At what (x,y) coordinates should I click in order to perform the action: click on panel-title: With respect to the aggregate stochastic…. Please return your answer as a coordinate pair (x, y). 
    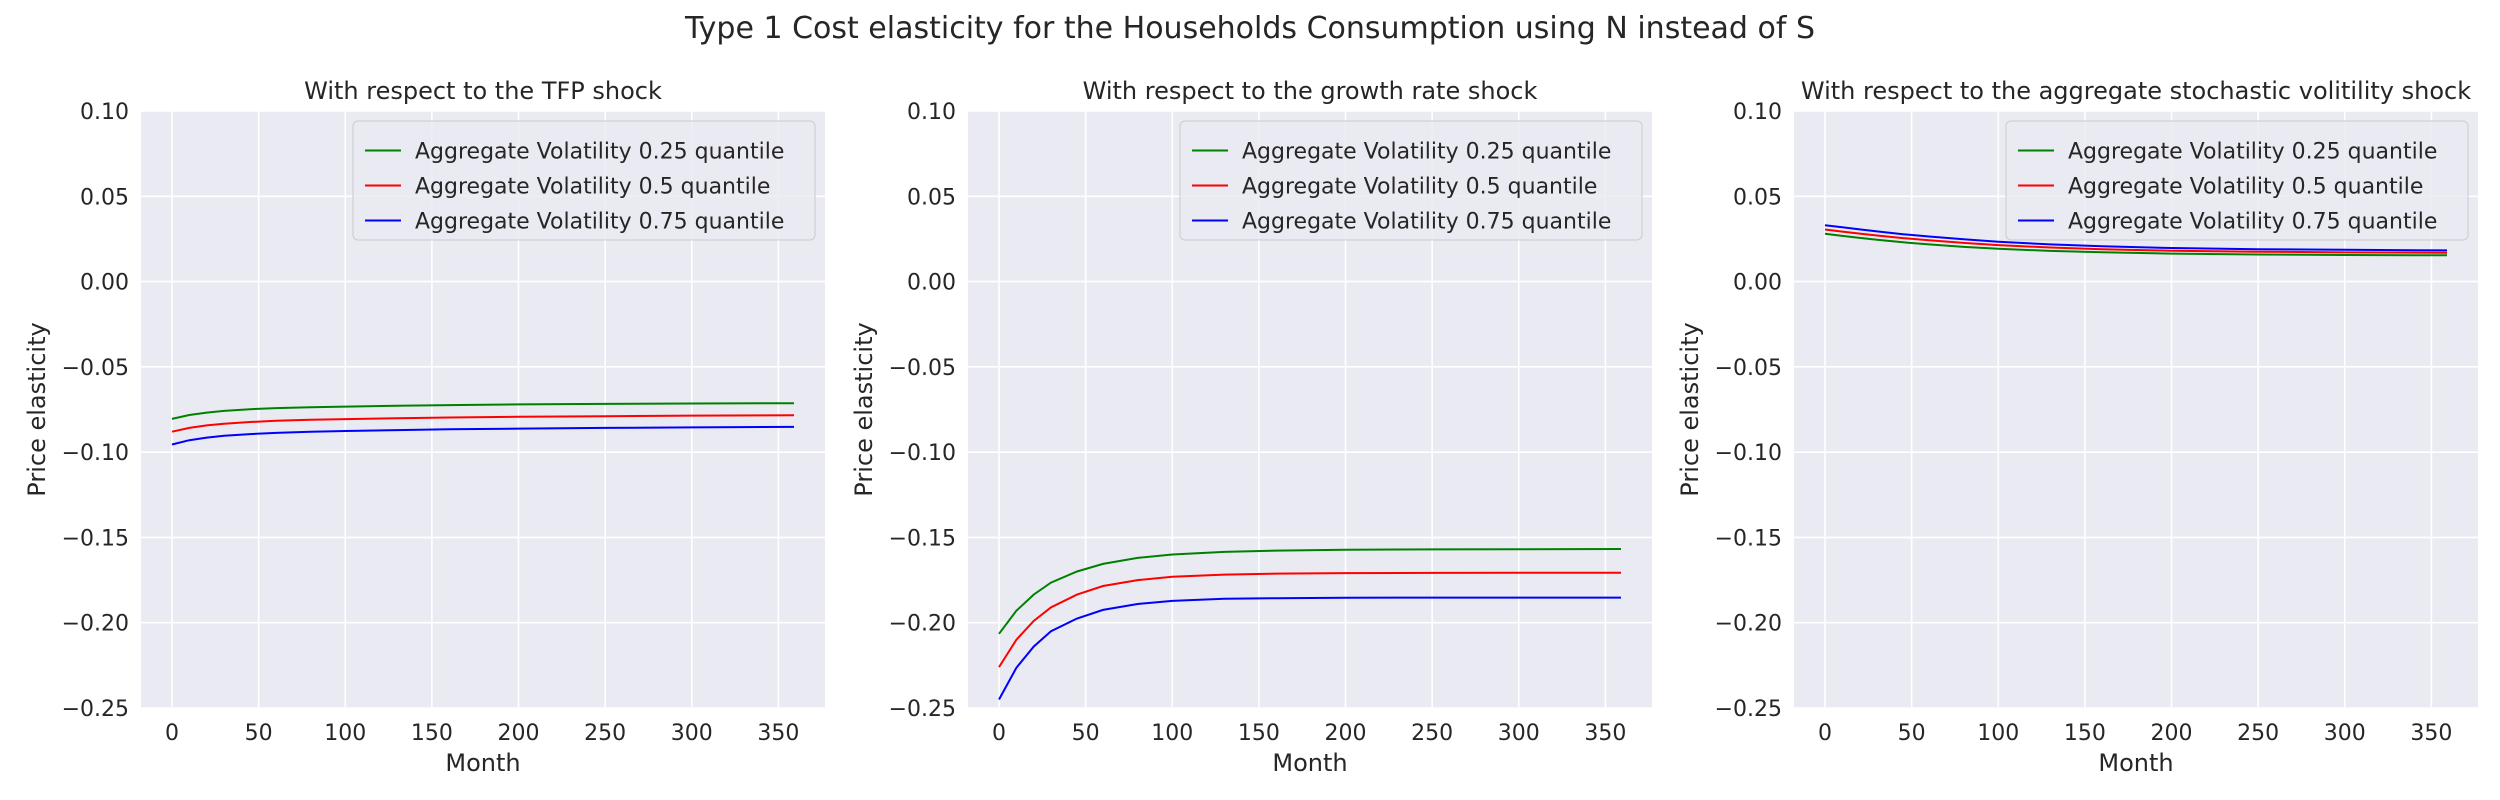
    Looking at the image, I should click on (2136, 91).